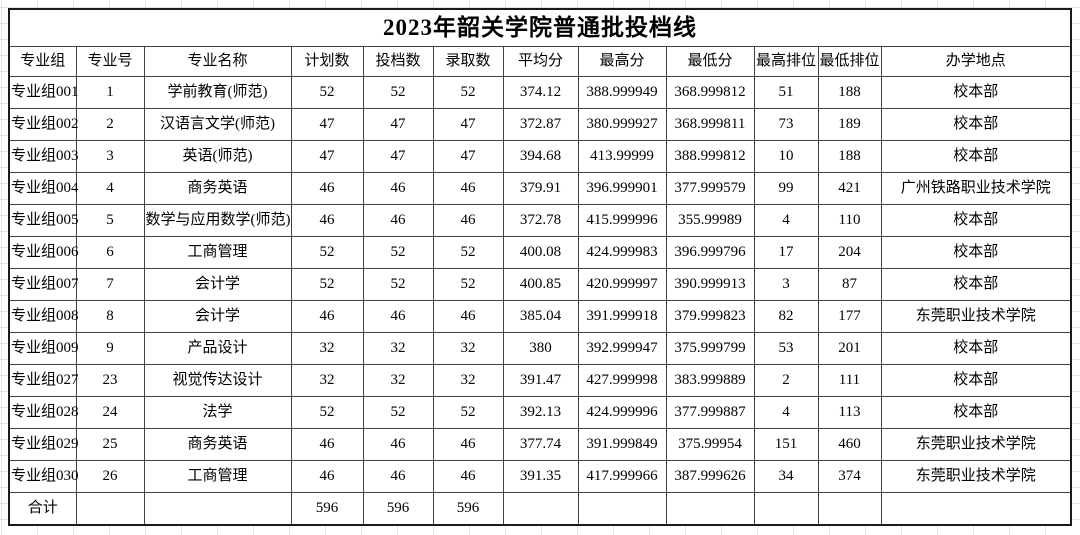 The width and height of the screenshot is (1080, 535). What do you see at coordinates (710, 220) in the screenshot?
I see `cell: 355.99989` at bounding box center [710, 220].